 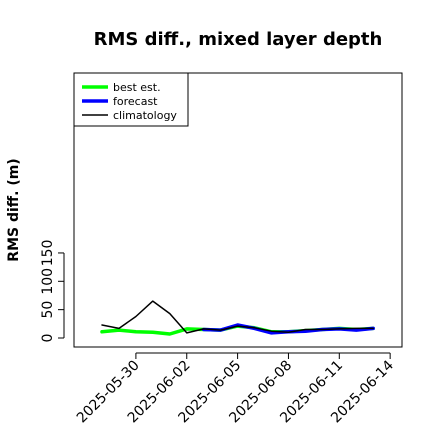 I want to click on series-line-climatology, so click(x=237, y=317).